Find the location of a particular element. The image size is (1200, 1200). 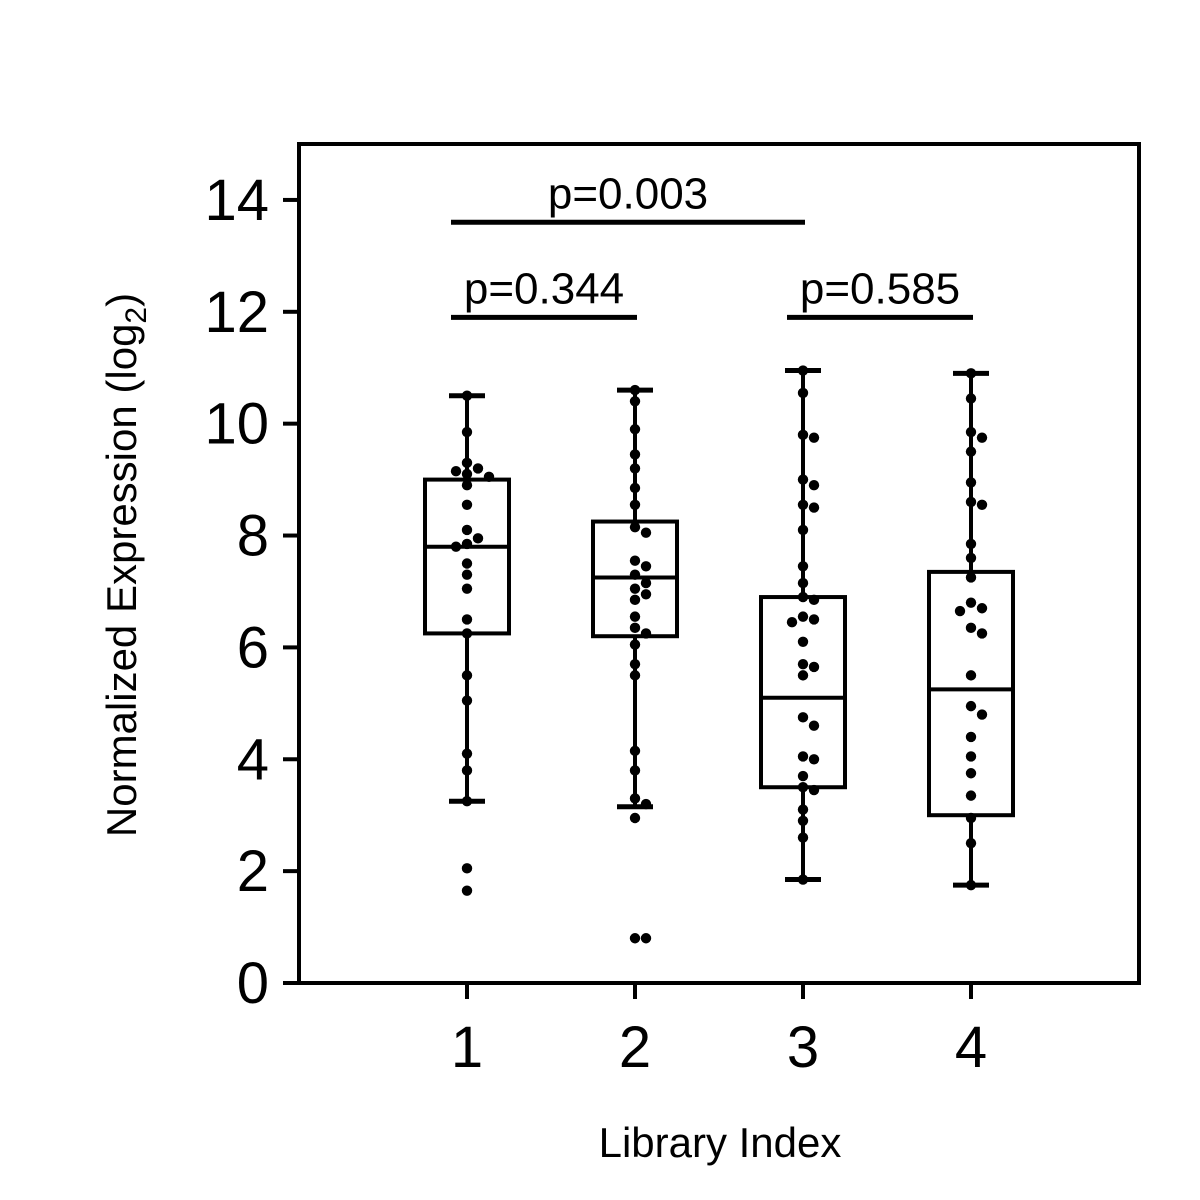

p-value-label: p=0.003 is located at coordinates (628, 193).